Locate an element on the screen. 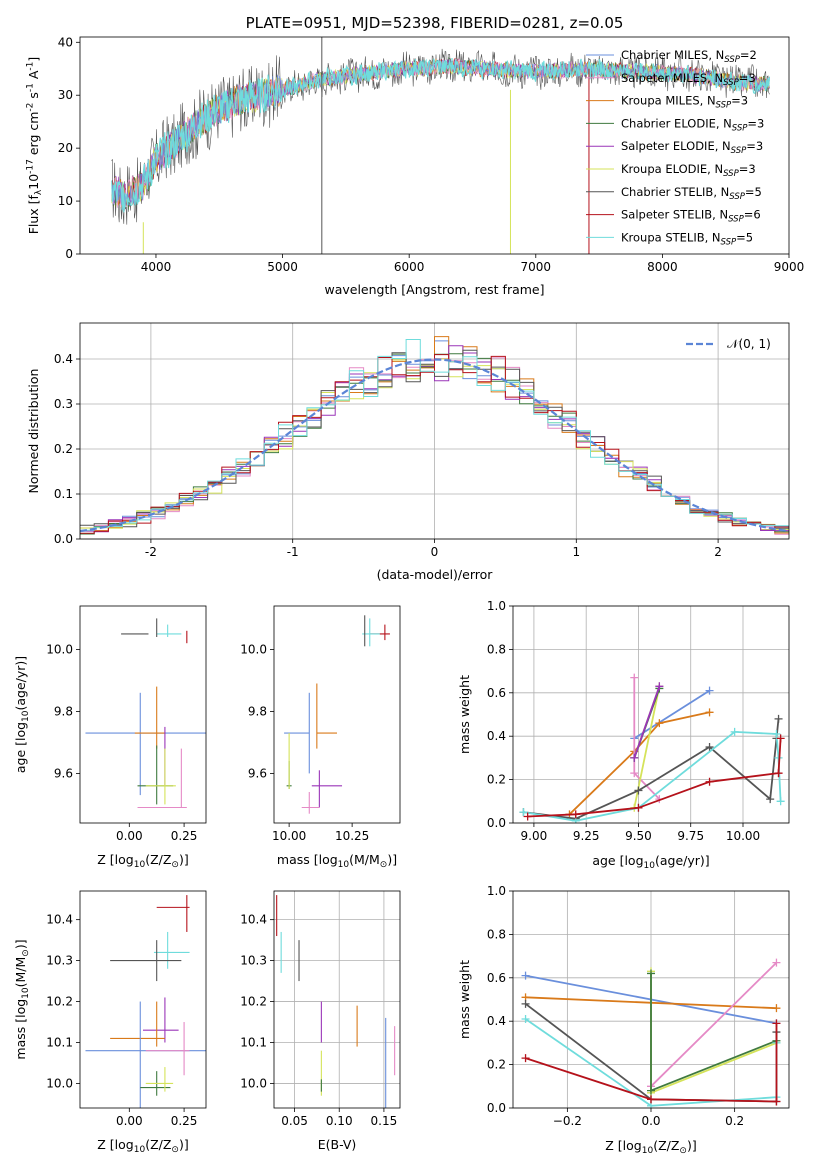 The width and height of the screenshot is (819, 1170). marker-kroupa_miles is located at coordinates (776, 1008).